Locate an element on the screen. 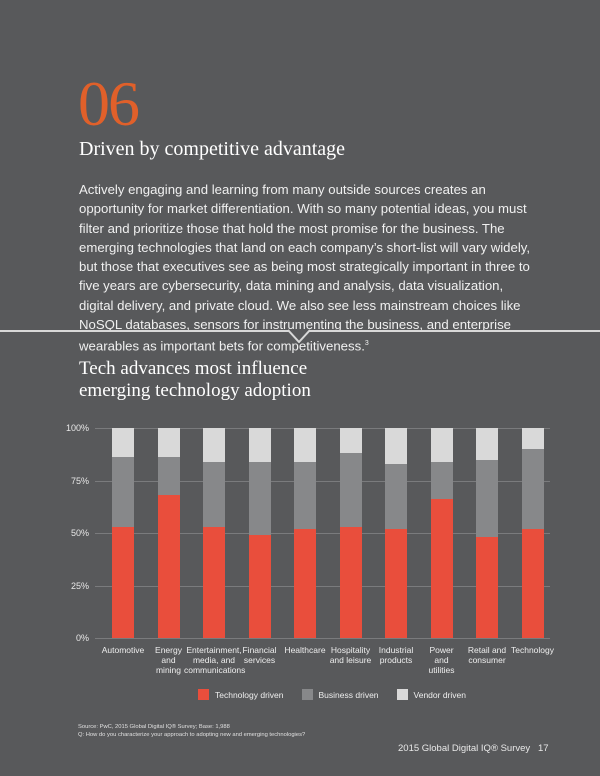  page-number: 17 is located at coordinates (543, 748).